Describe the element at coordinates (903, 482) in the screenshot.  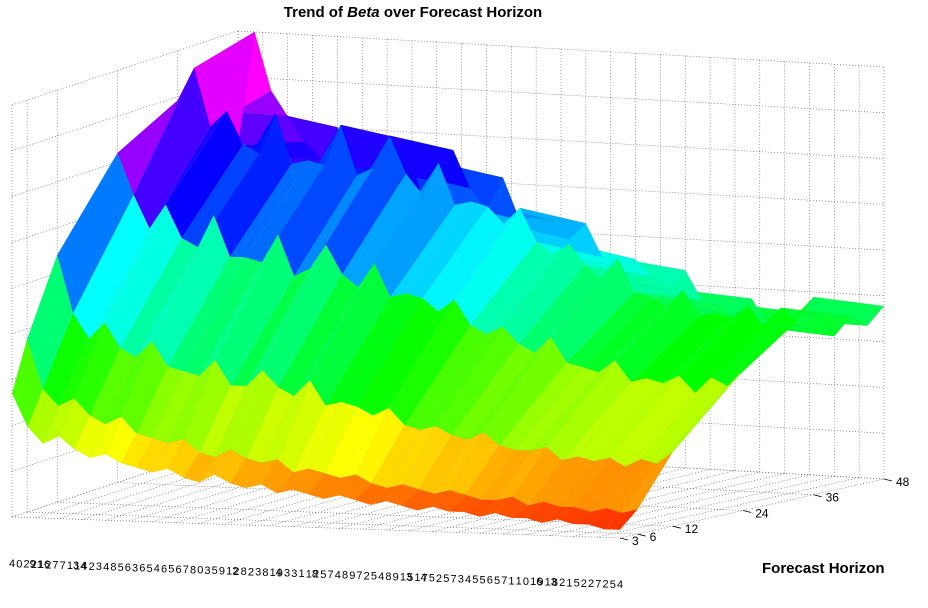
I see `y-tick-label: 48` at that location.